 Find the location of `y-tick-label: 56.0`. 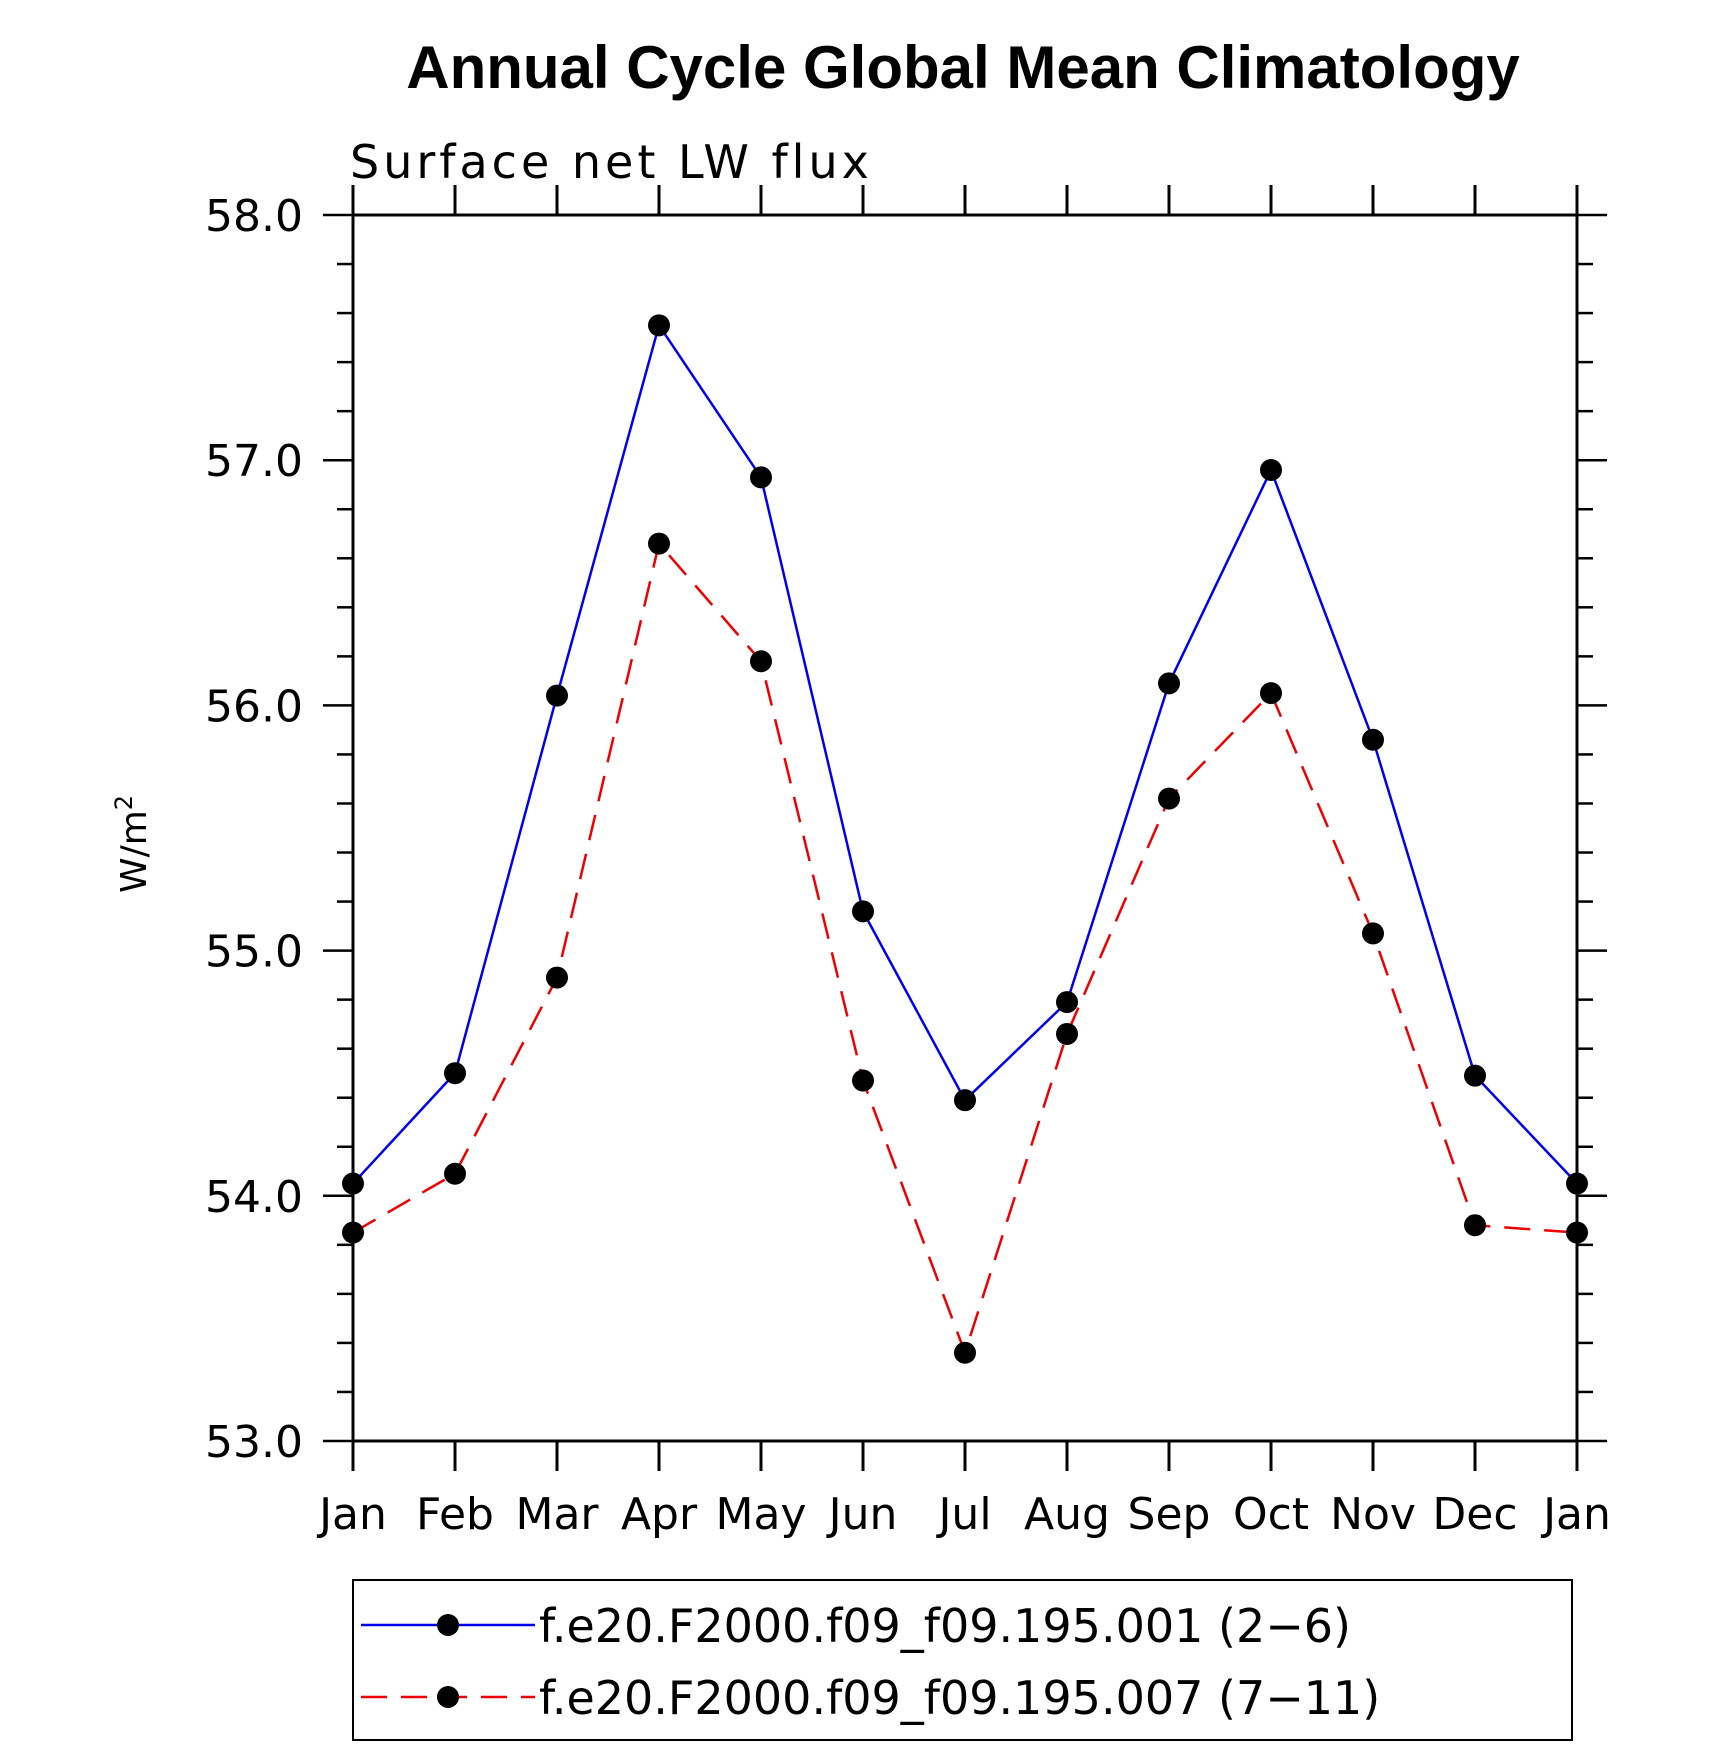

y-tick-label: 56.0 is located at coordinates (254, 706).